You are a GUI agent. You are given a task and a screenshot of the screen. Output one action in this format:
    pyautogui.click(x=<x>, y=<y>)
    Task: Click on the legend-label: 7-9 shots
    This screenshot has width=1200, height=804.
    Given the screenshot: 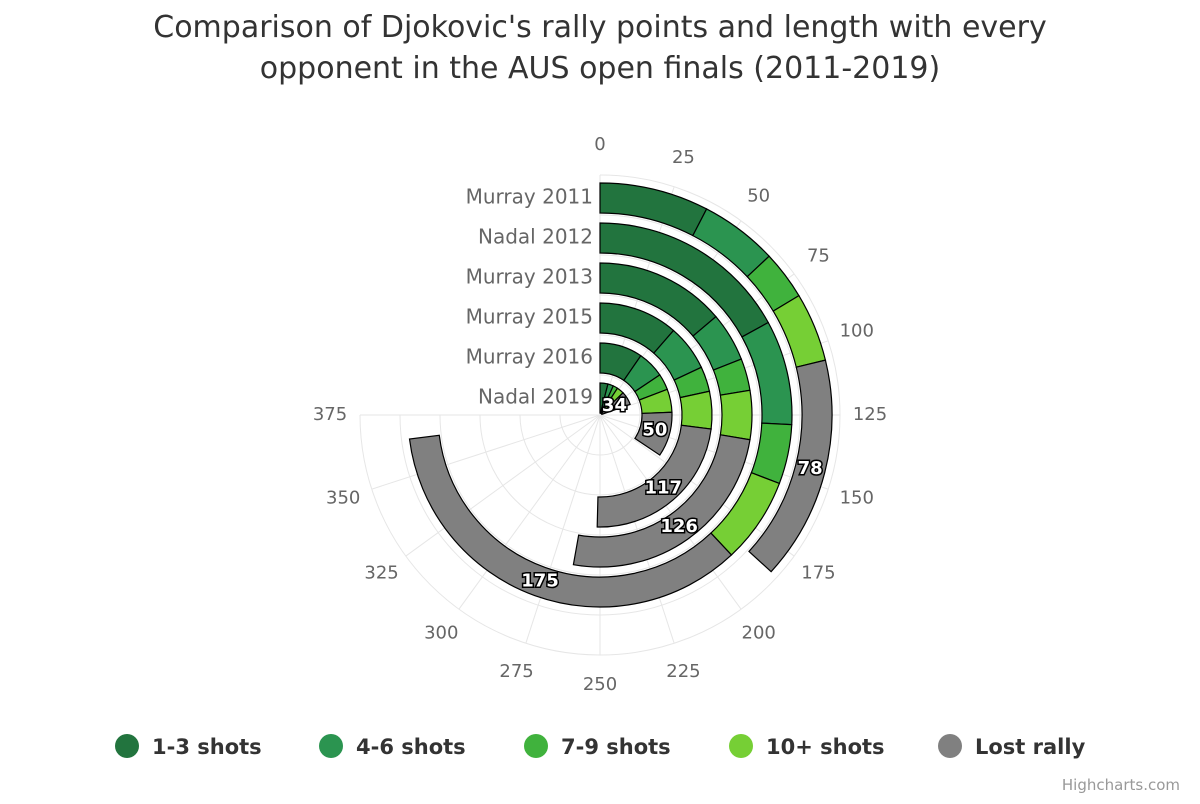 What is the action you would take?
    pyautogui.click(x=616, y=747)
    